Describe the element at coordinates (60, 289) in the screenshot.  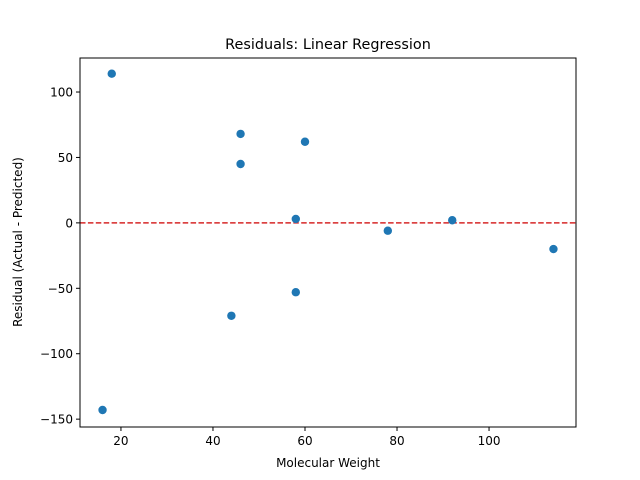
I see `y-tick-label: −50` at that location.